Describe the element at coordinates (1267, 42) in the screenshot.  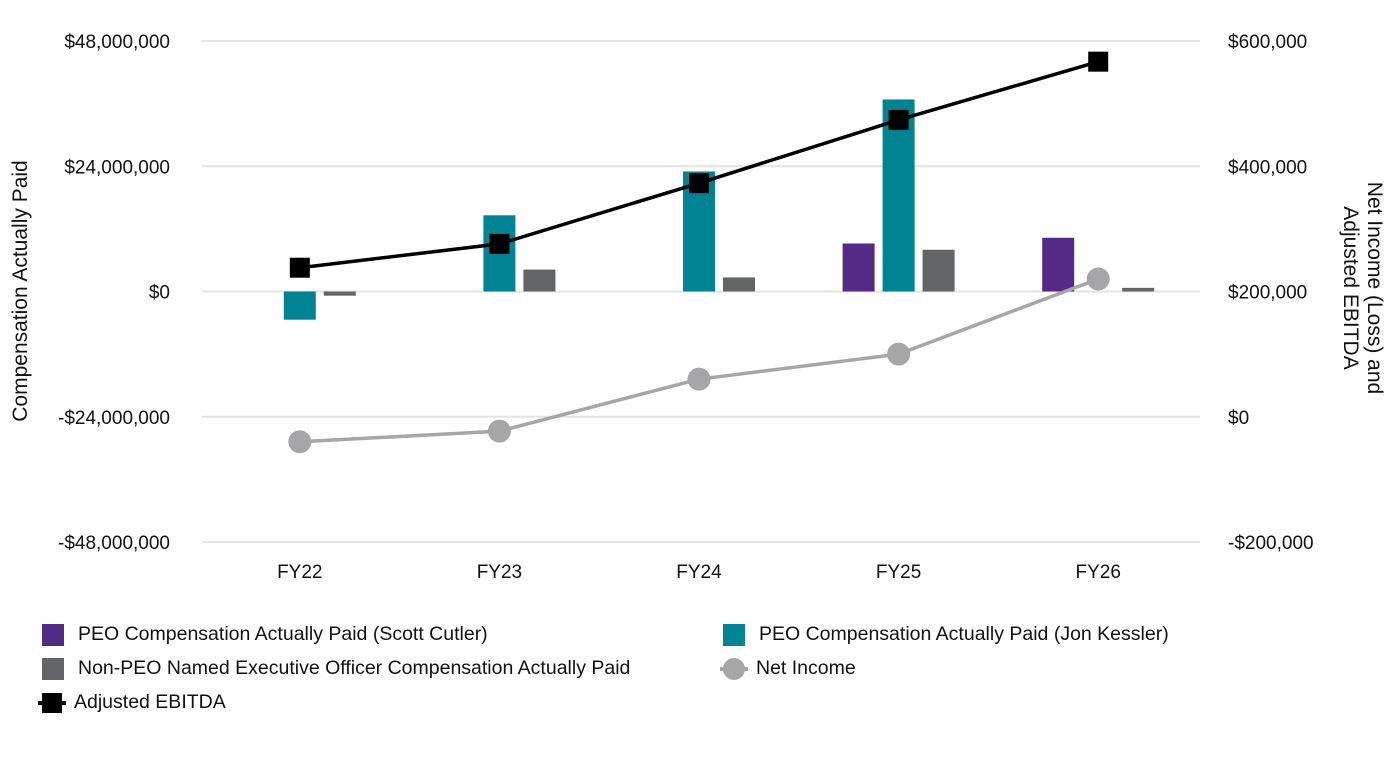
I see `right-tick-label: $600,000` at that location.